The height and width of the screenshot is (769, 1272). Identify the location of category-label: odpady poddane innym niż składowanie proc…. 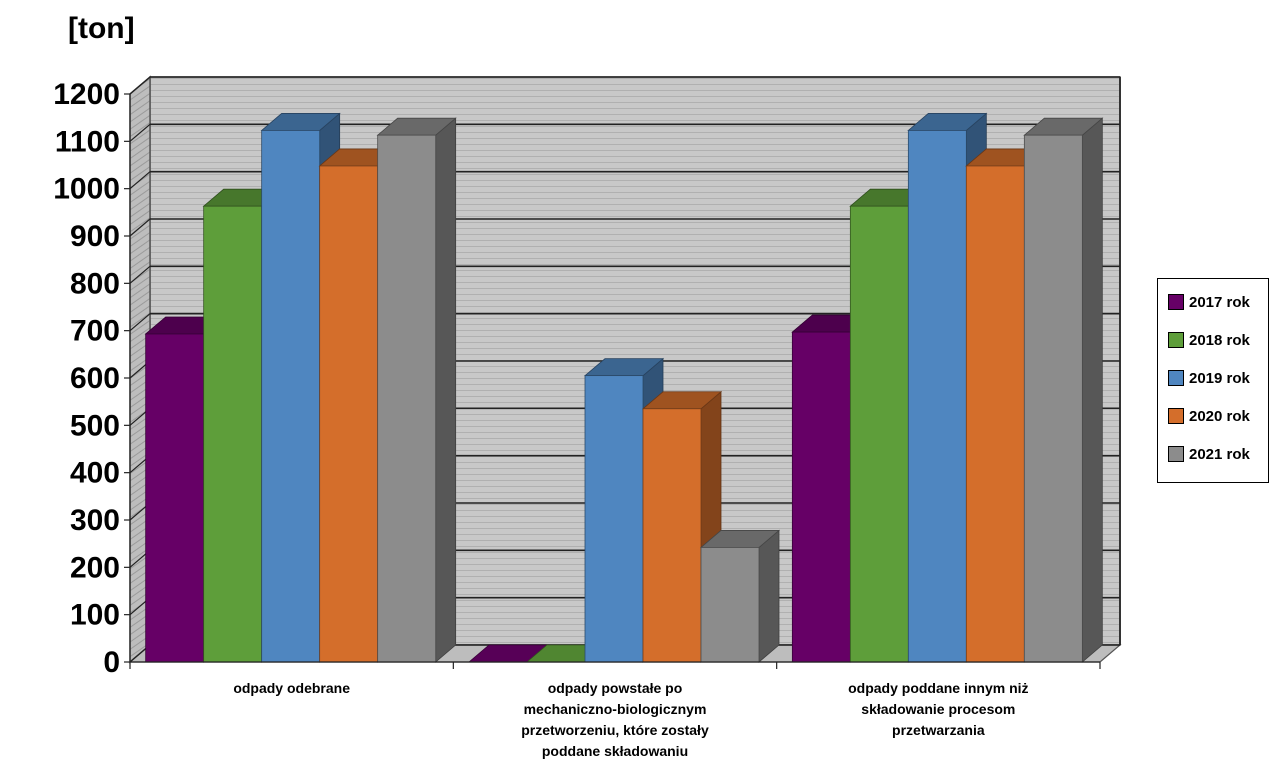
(938, 709).